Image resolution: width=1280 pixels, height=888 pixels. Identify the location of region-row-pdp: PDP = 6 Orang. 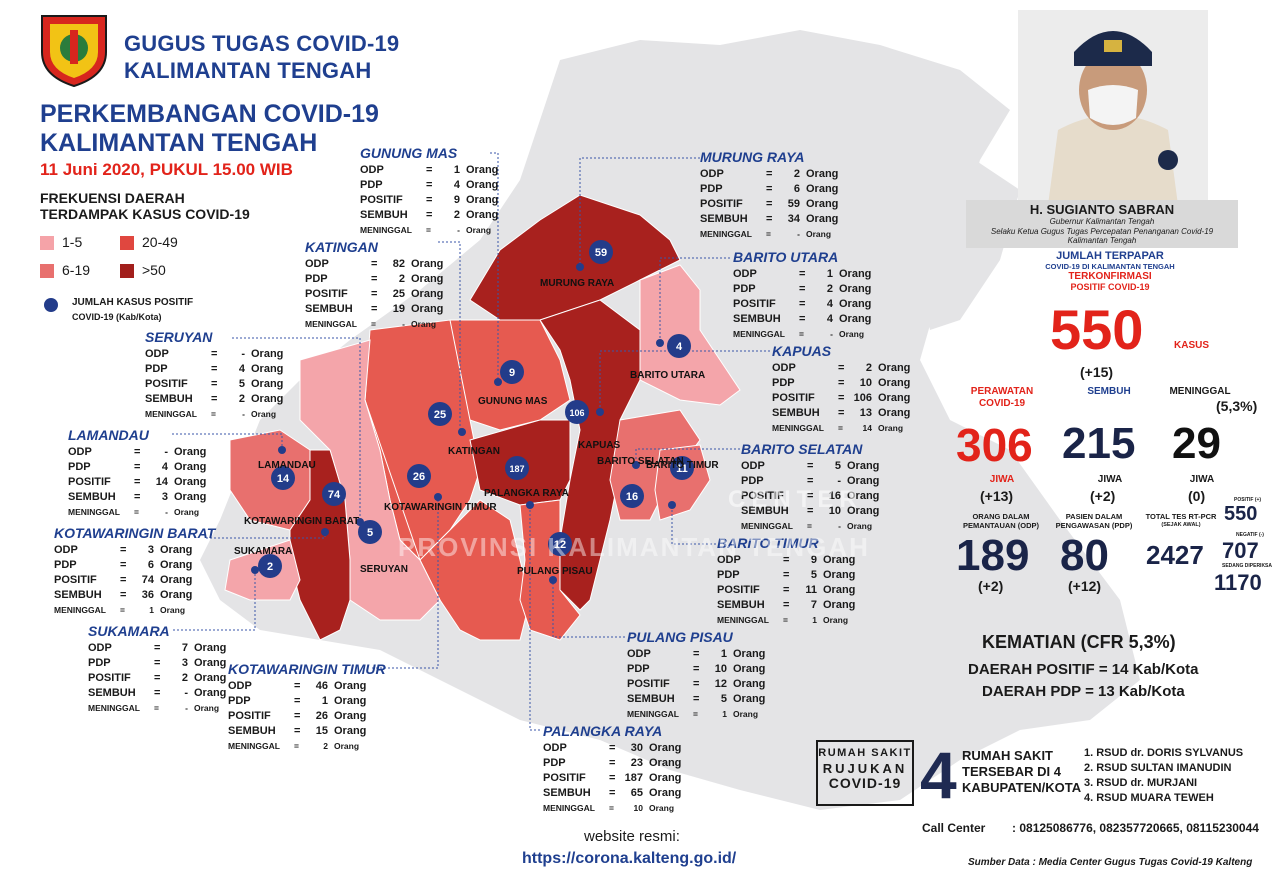
(134, 565).